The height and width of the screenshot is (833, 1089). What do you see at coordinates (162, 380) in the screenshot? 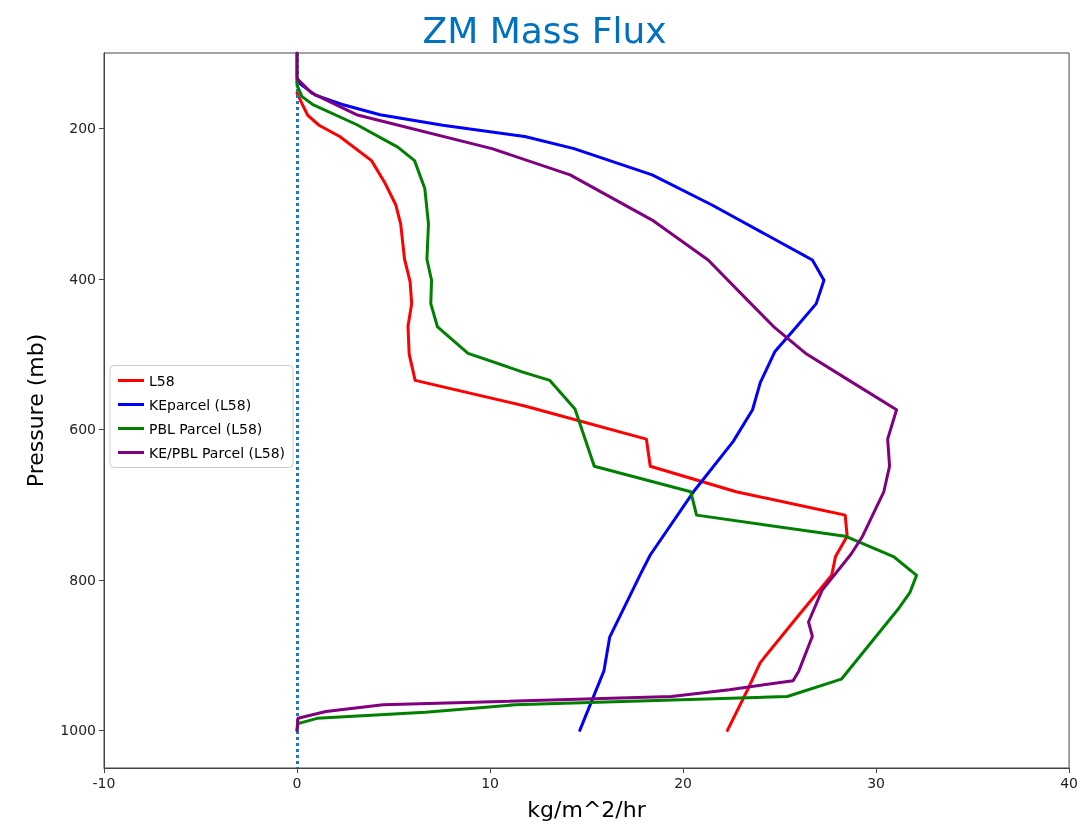
I see `legend-label: L58` at bounding box center [162, 380].